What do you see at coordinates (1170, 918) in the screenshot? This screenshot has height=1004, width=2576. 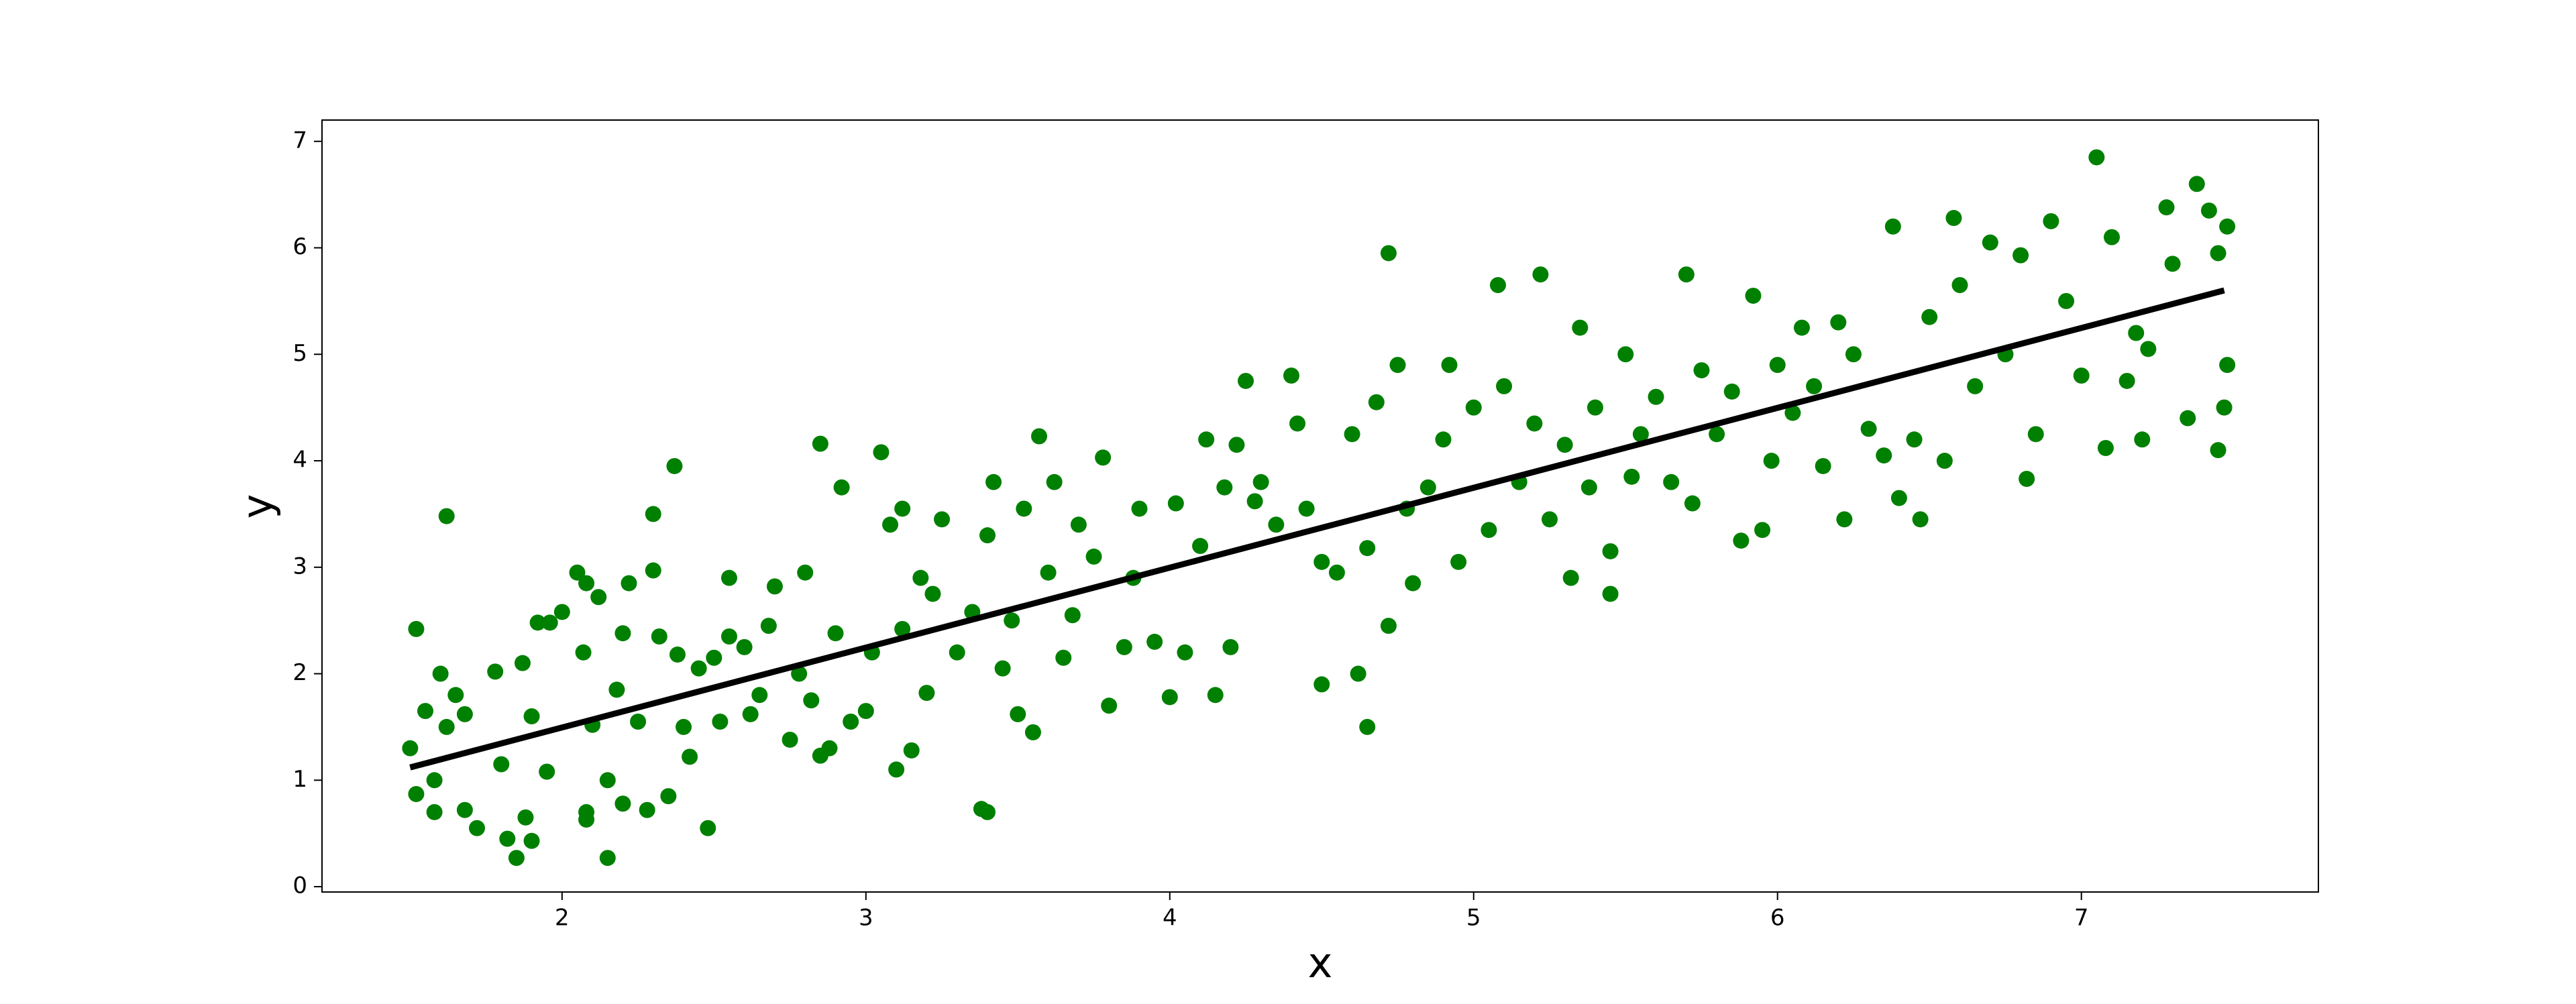 I see `x-tick-label: 4` at bounding box center [1170, 918].